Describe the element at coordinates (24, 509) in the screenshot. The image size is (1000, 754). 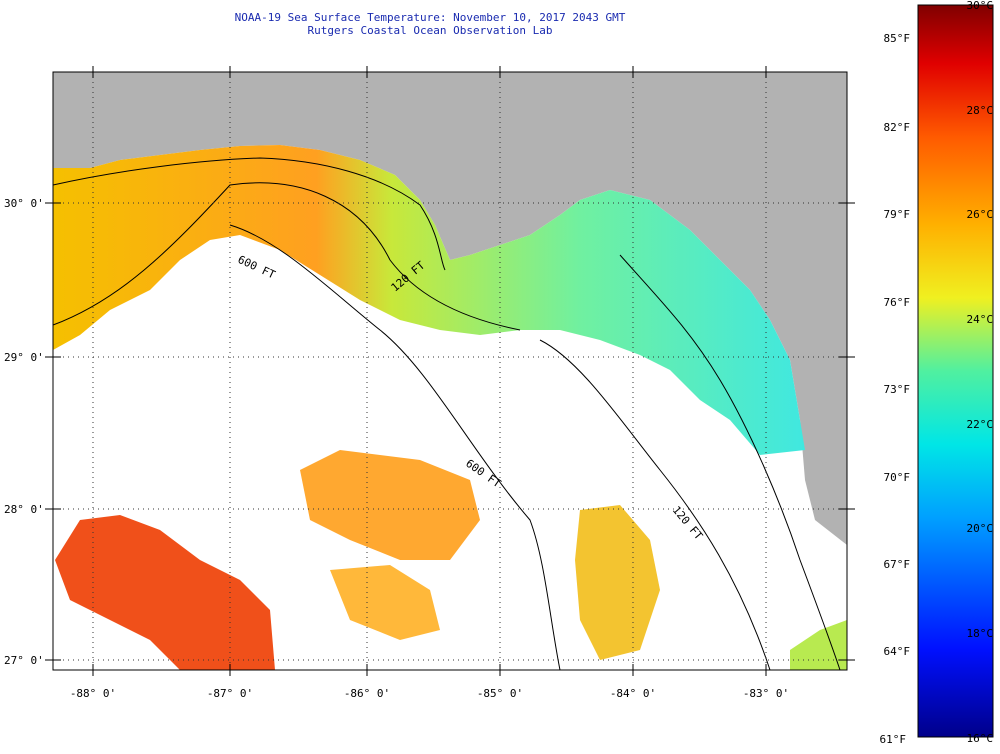
I see `lat-label: 28° 0'` at that location.